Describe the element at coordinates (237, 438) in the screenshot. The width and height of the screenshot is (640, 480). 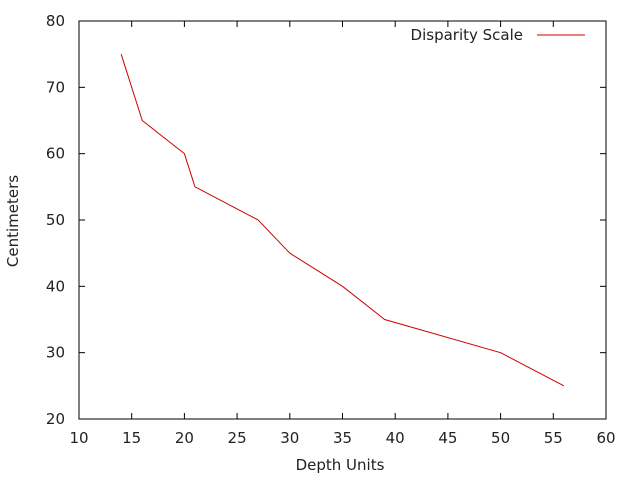
I see `x-tick-label: 25` at that location.